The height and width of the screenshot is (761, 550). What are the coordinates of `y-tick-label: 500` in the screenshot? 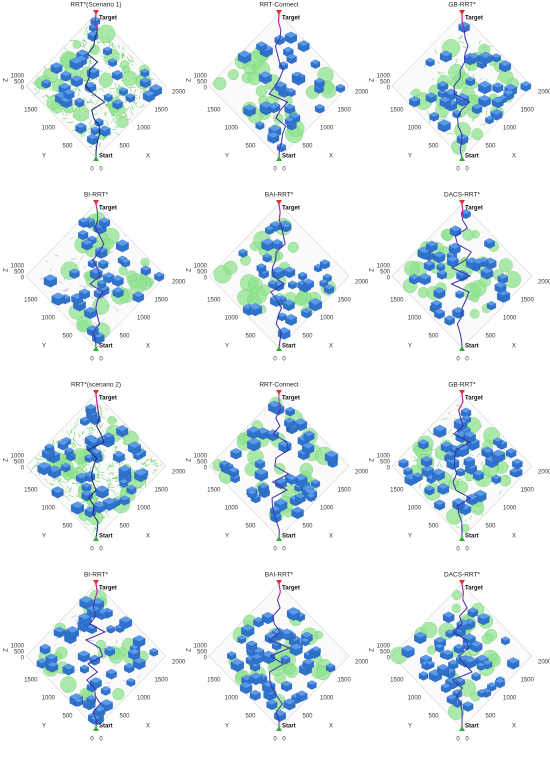 It's located at (250, 717).